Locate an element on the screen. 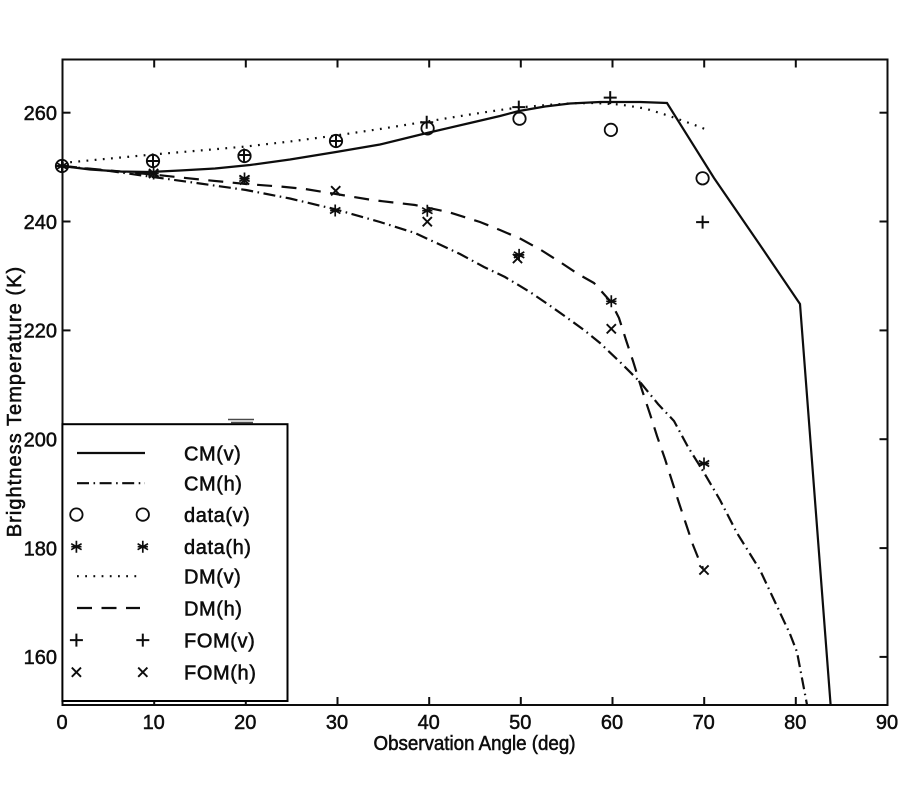 The height and width of the screenshot is (800, 900). svg-text: 20 is located at coordinates (245, 723).